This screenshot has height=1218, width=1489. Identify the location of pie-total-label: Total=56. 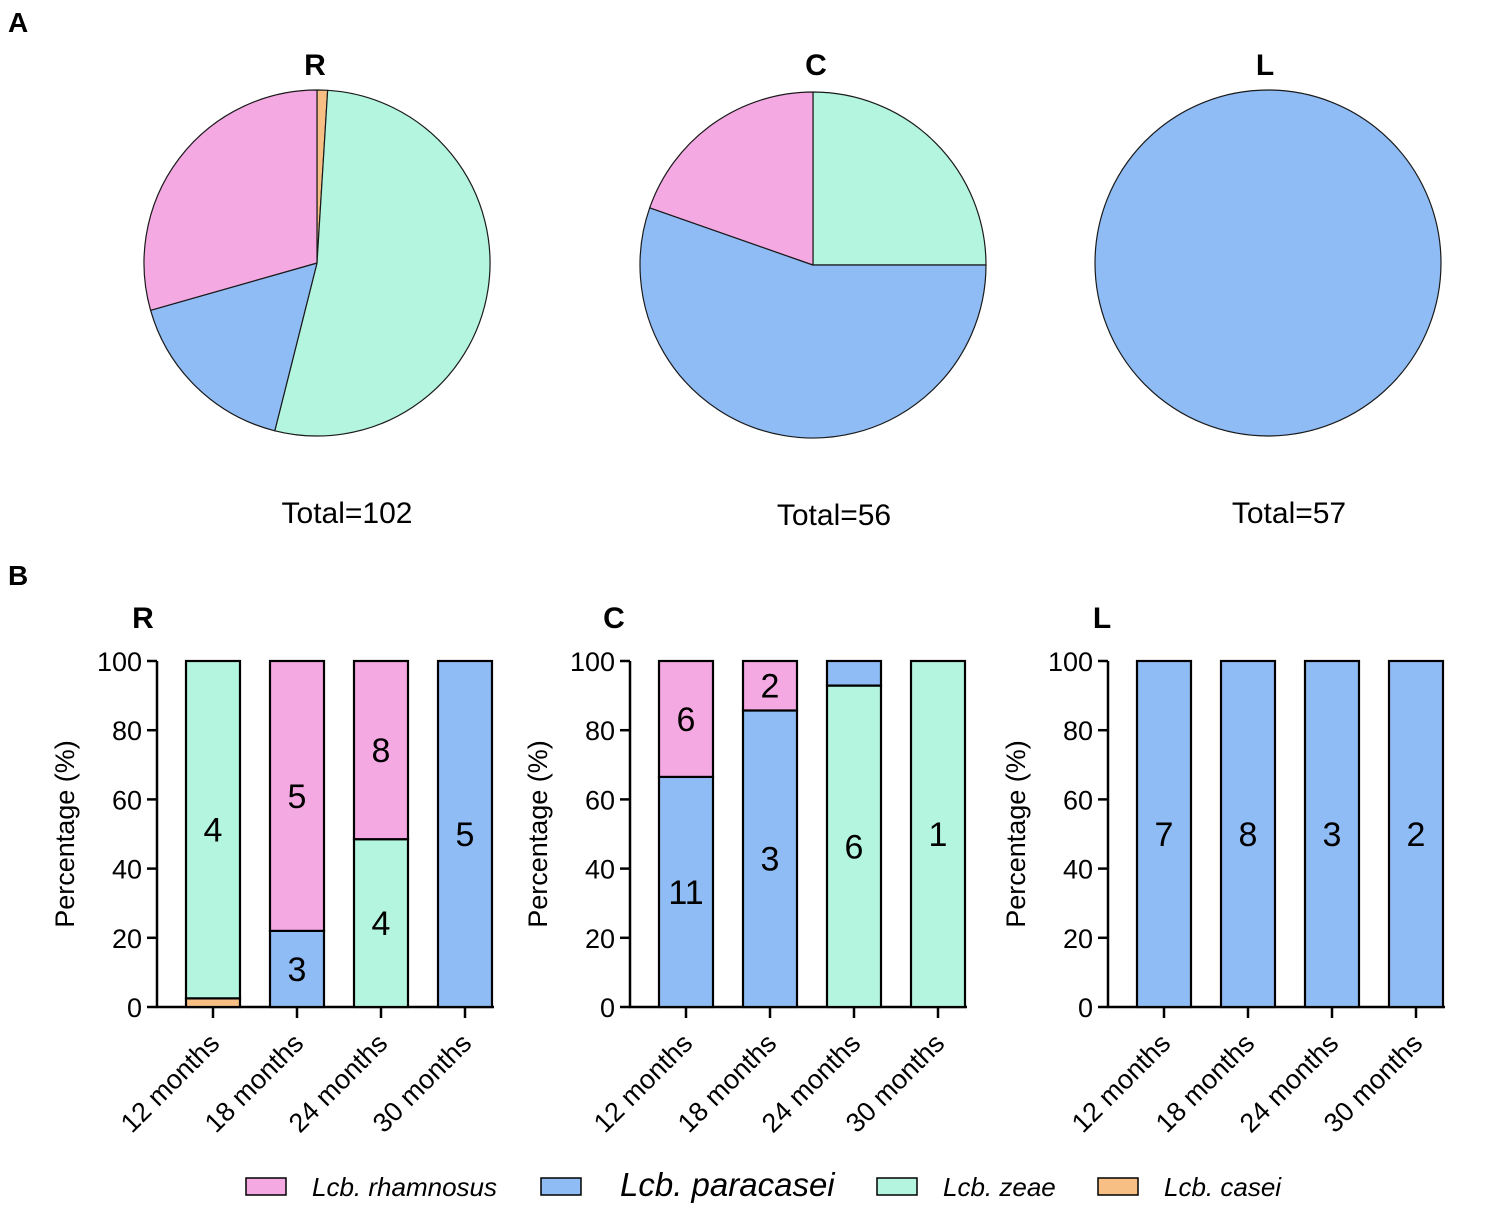
(834, 515).